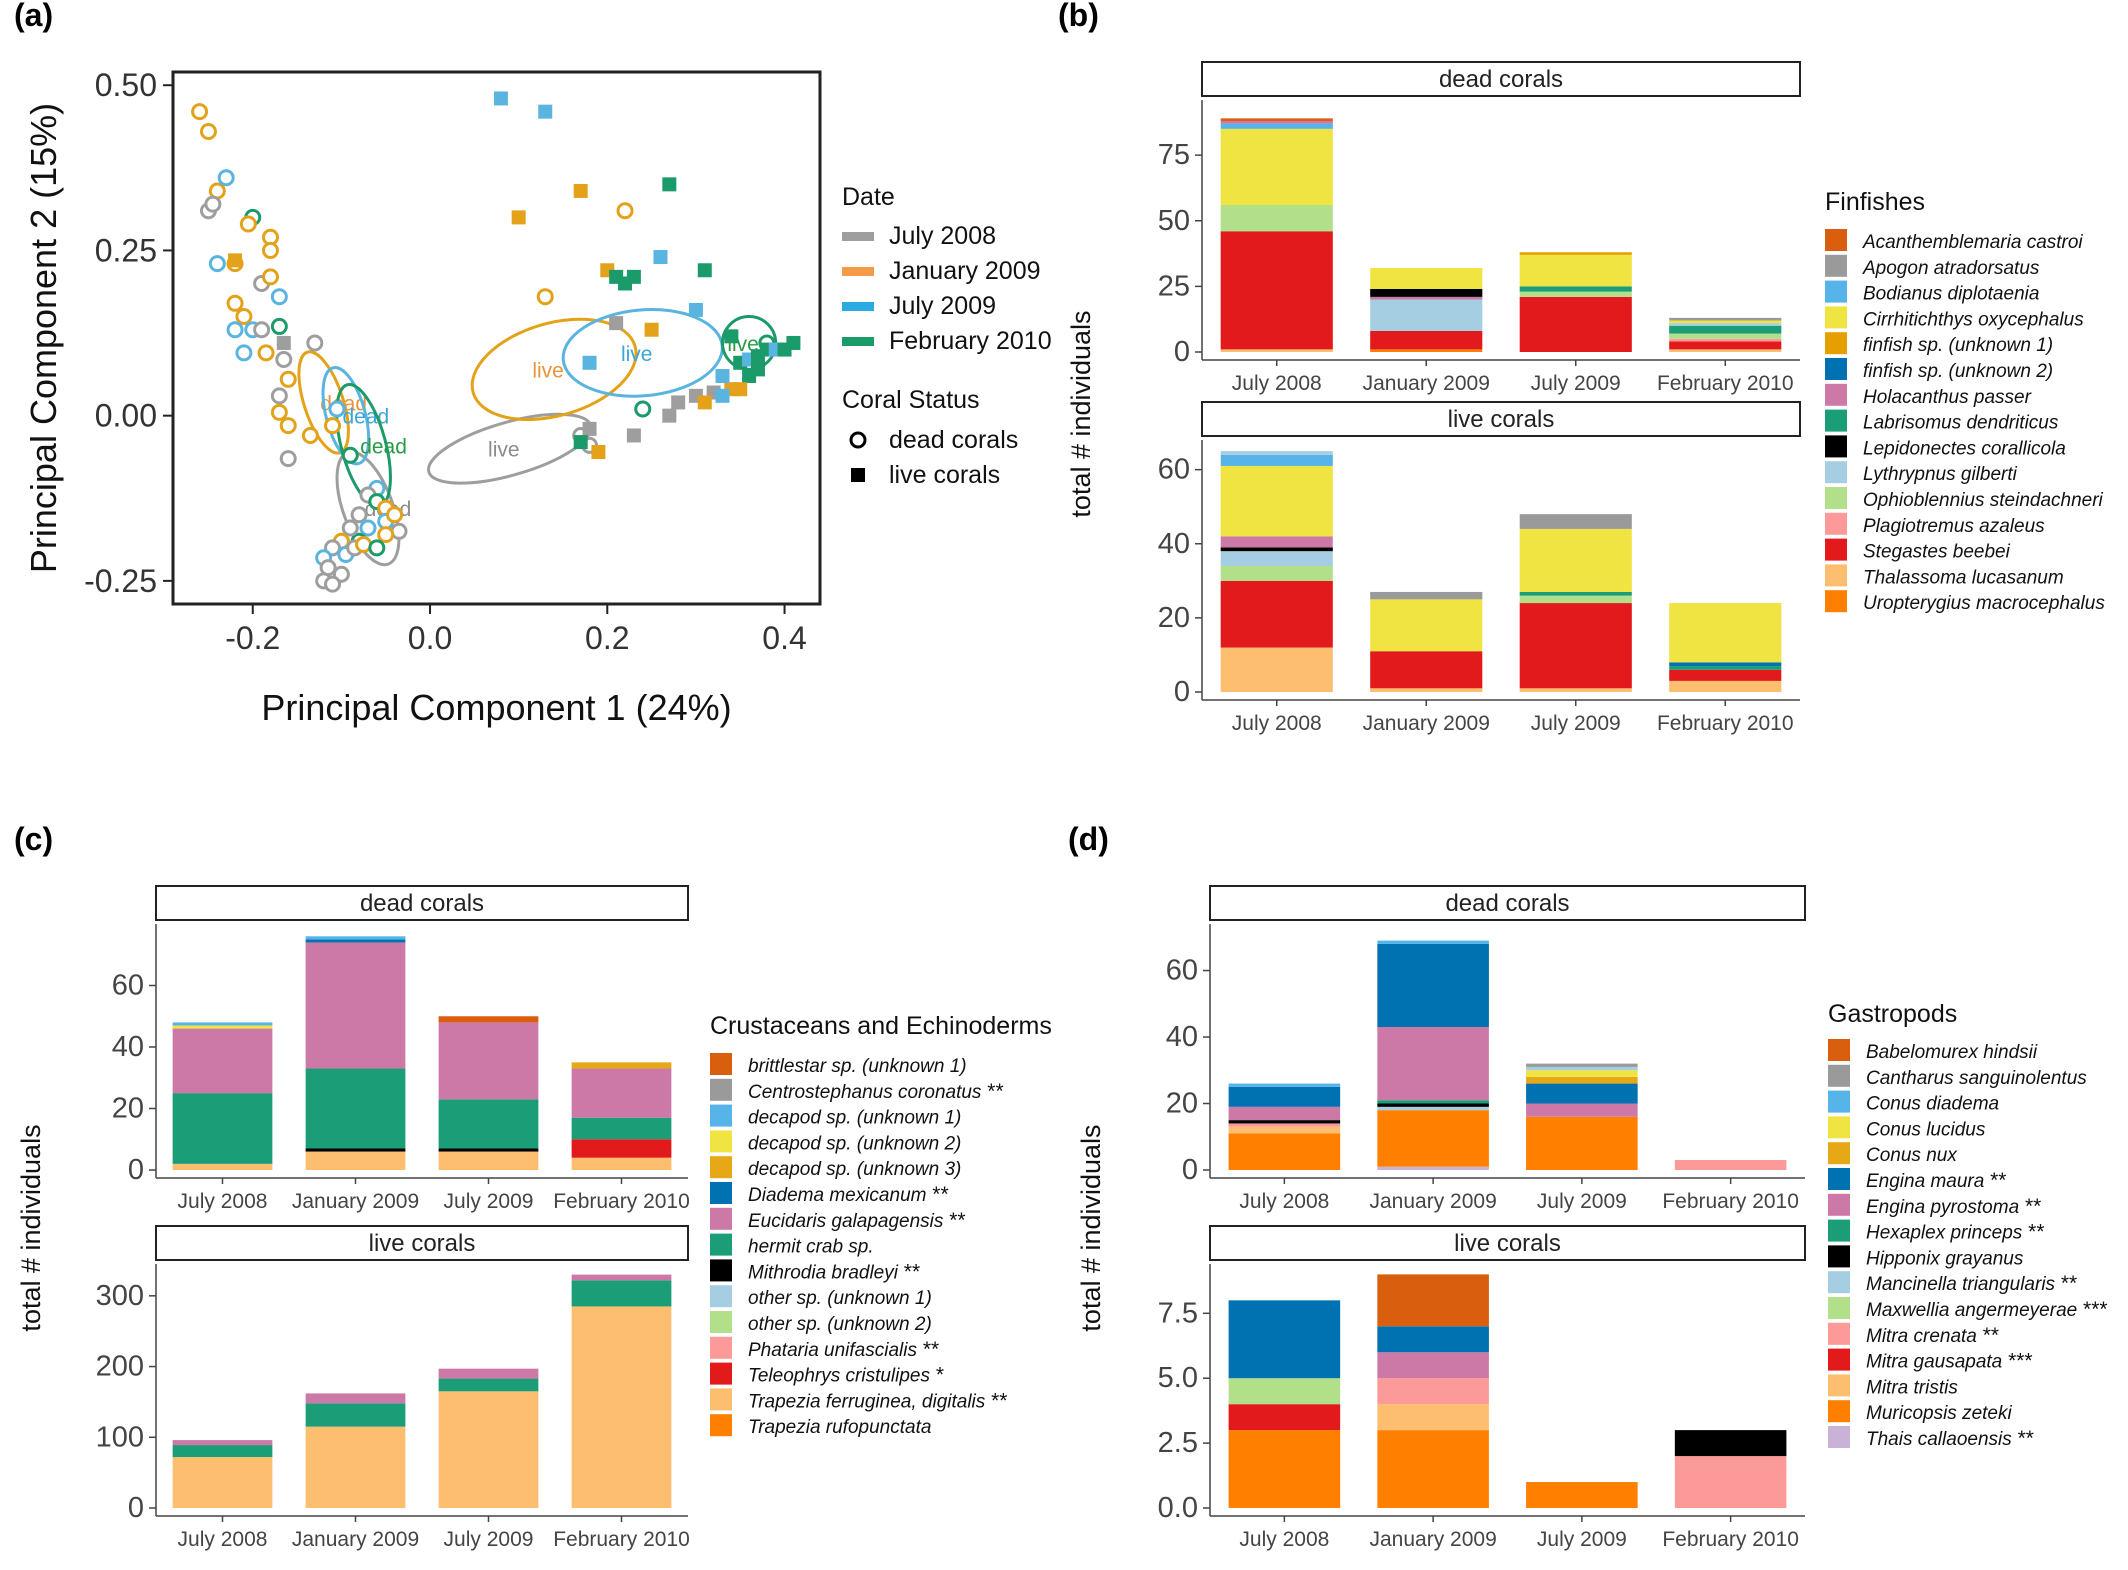 The width and height of the screenshot is (2128, 1570). I want to click on bar-segment-cirrhitichthys-oxycephalus-july-2009, so click(1575, 560).